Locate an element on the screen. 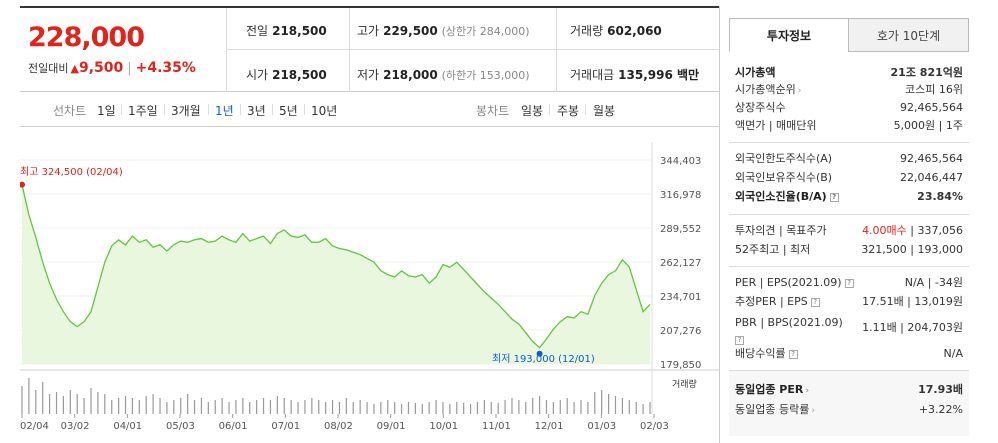 Image resolution: width=998 pixels, height=443 pixels. candle-monthly: 월봉 is located at coordinates (604, 111).